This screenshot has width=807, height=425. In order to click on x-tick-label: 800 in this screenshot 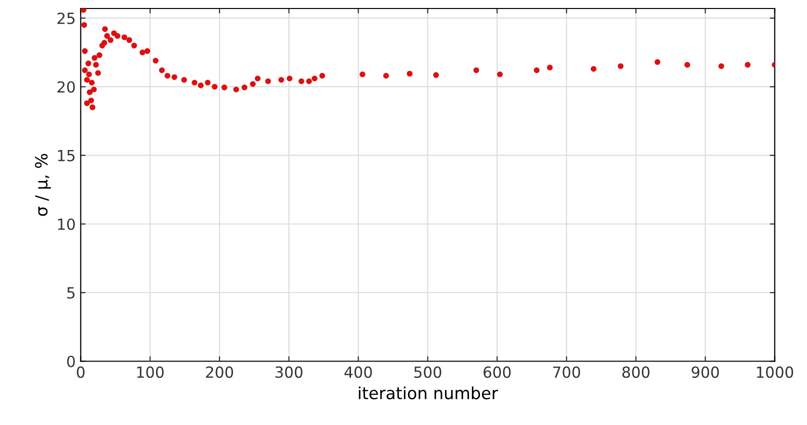, I will do `click(636, 372)`.